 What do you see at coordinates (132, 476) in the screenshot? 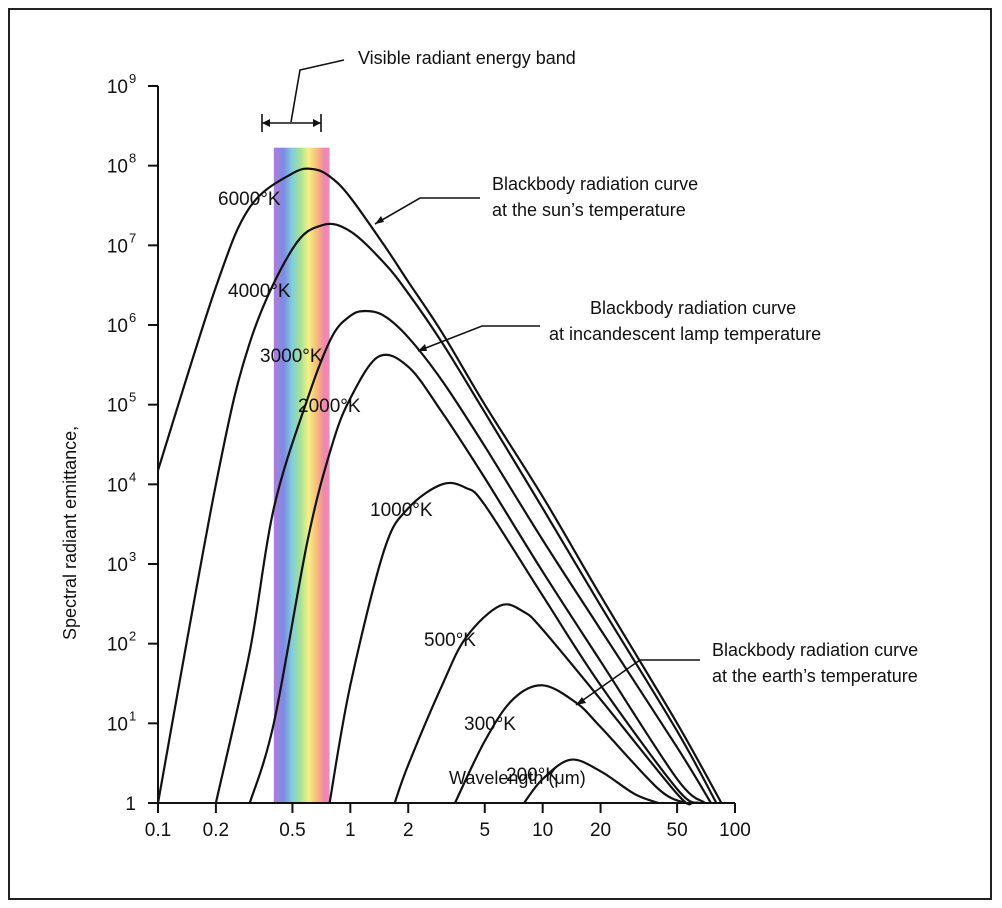
I see `y-tick-exponent: 4` at bounding box center [132, 476].